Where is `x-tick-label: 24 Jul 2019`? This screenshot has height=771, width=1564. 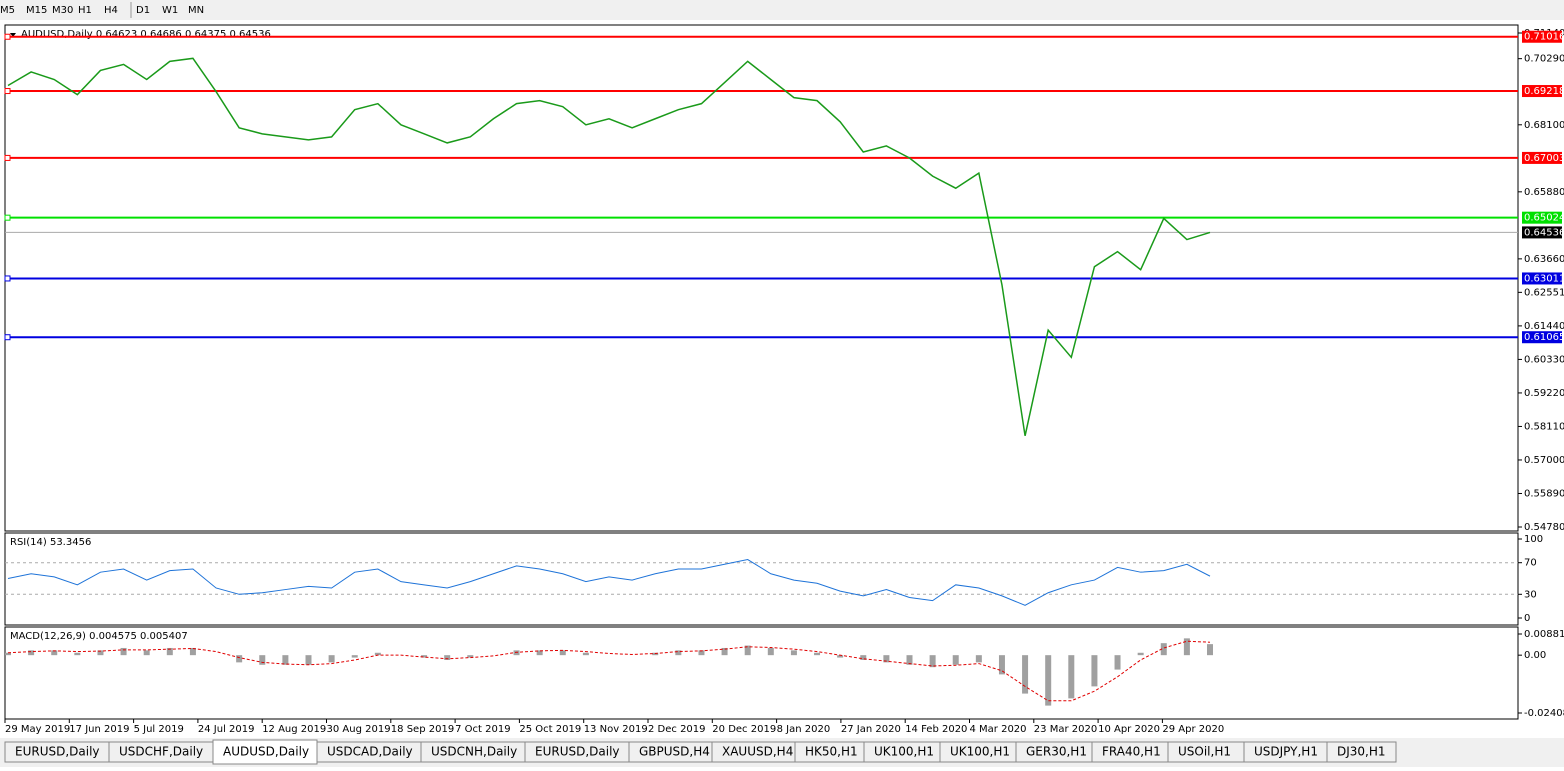 x-tick-label: 24 Jul 2019 is located at coordinates (226, 729).